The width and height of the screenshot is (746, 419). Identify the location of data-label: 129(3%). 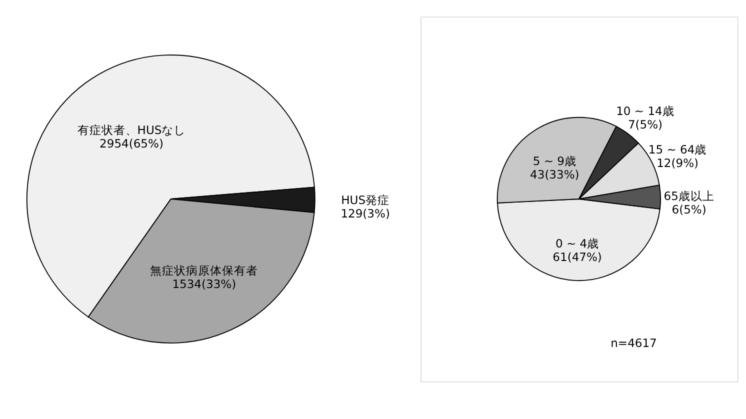
(365, 213).